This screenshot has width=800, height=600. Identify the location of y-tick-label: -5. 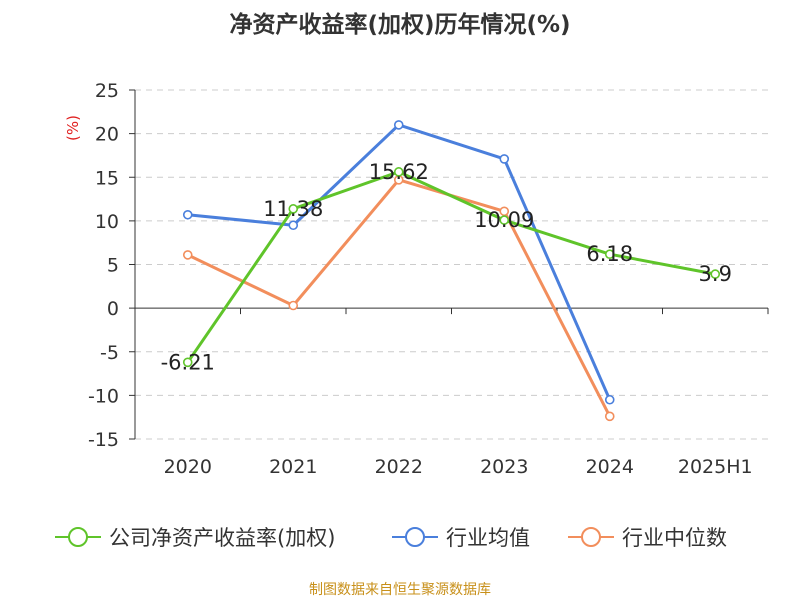
(109, 353).